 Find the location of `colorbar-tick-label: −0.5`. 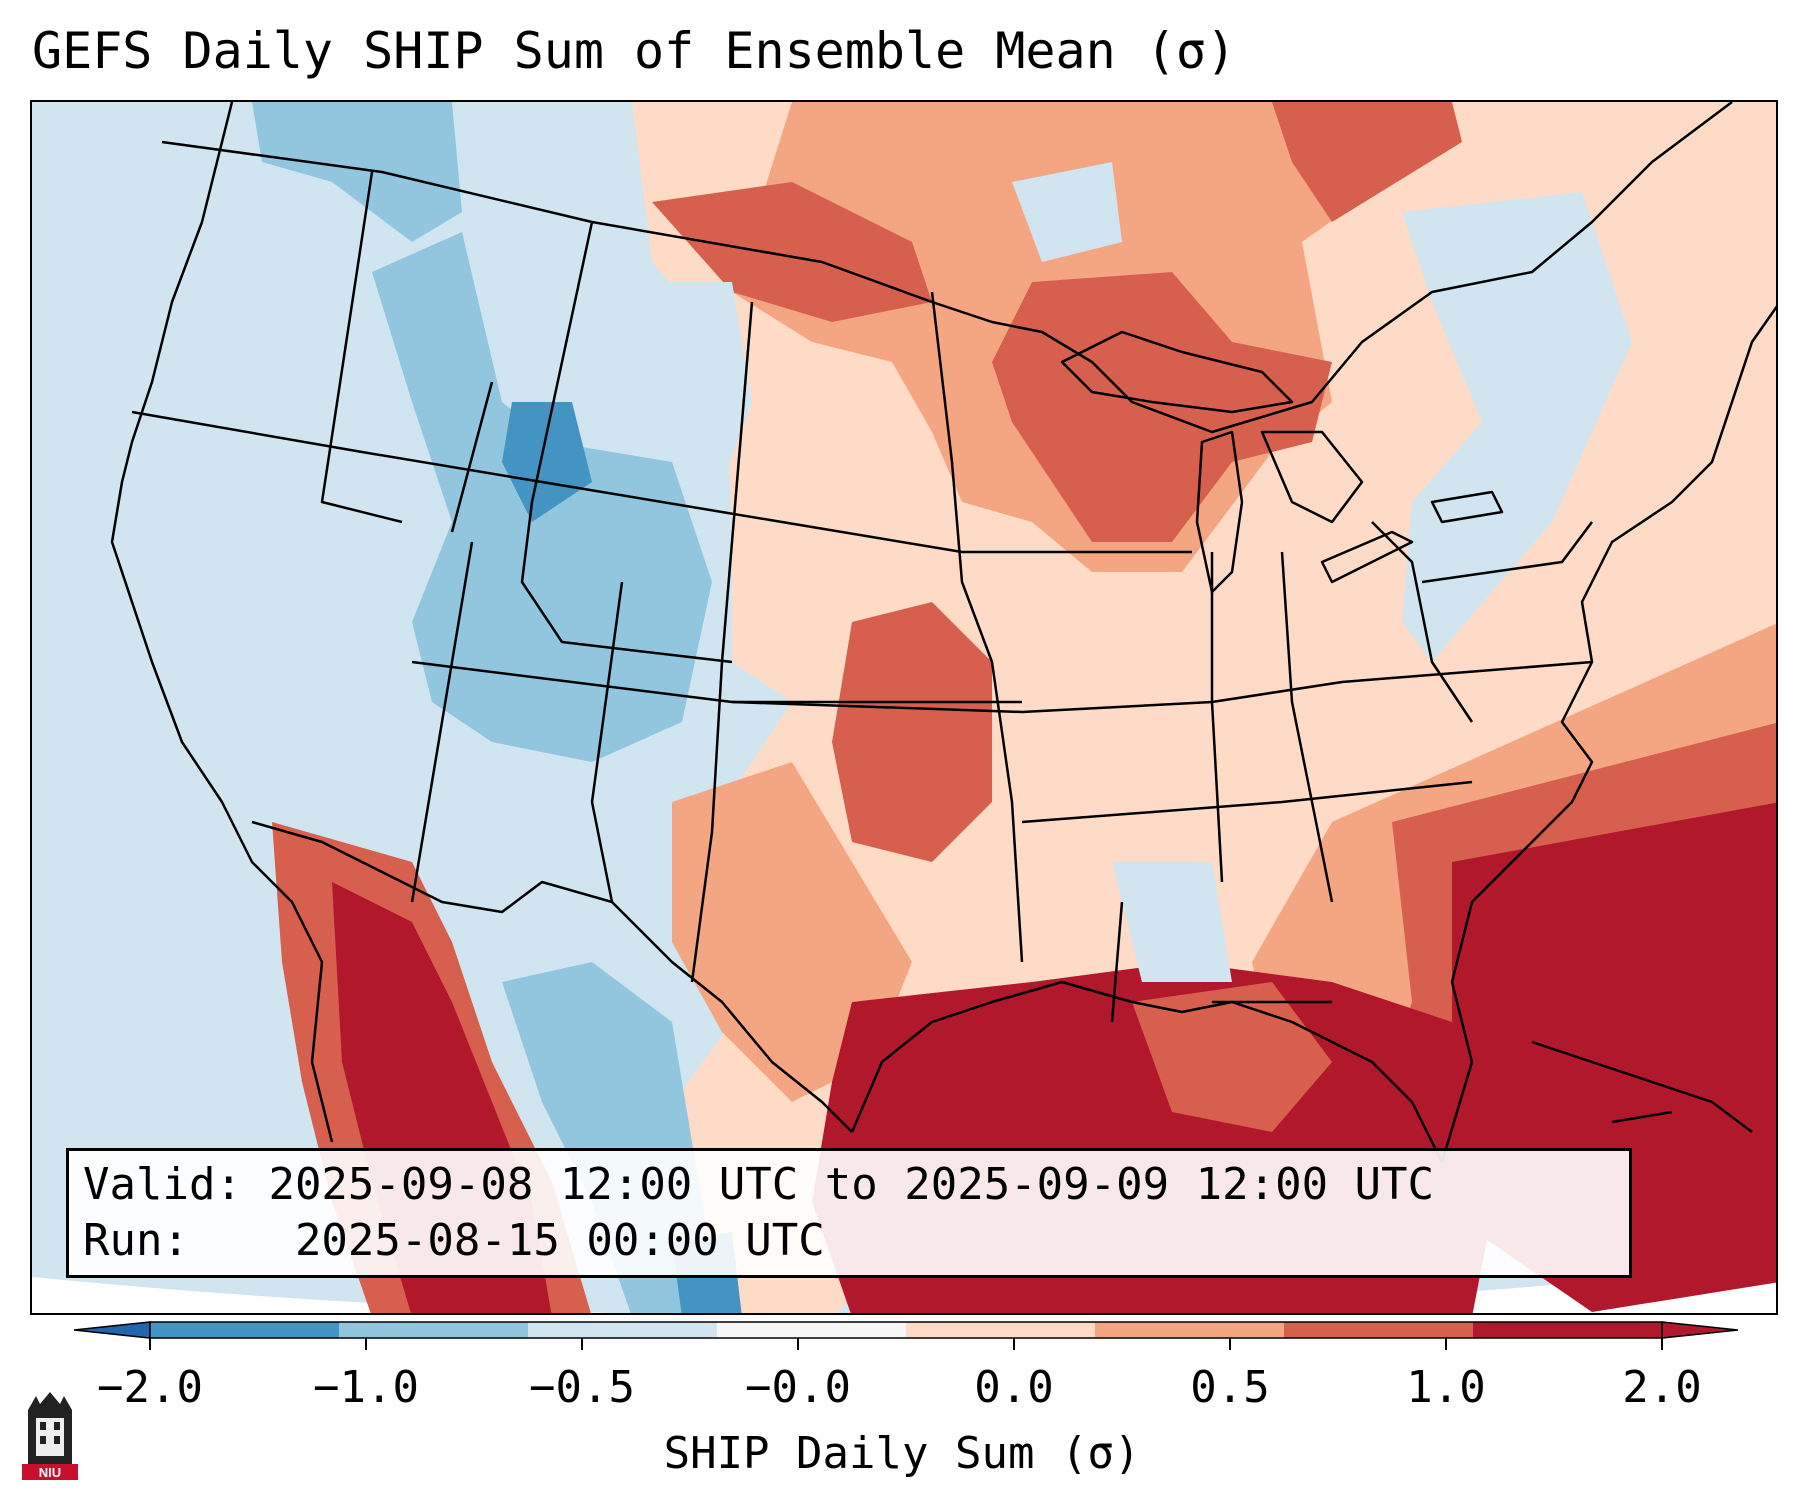

colorbar-tick-label: −0.5 is located at coordinates (582, 1387).